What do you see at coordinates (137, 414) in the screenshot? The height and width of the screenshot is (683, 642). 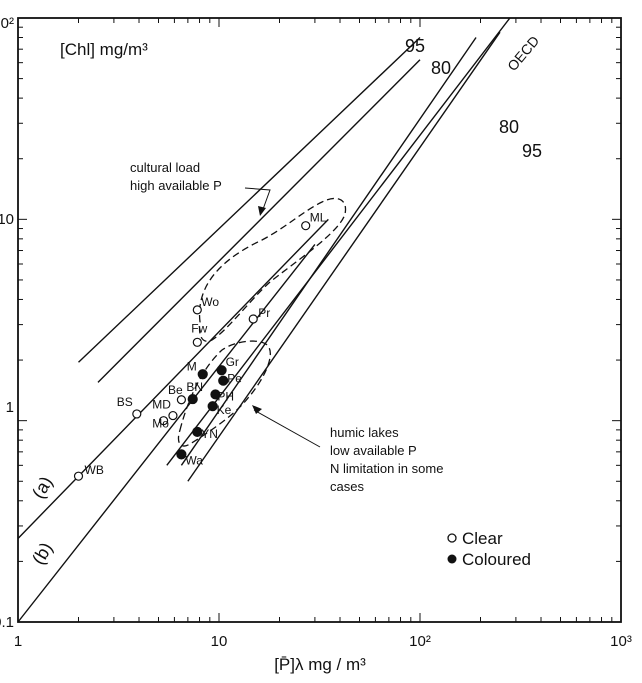 I see `point-BS` at bounding box center [137, 414].